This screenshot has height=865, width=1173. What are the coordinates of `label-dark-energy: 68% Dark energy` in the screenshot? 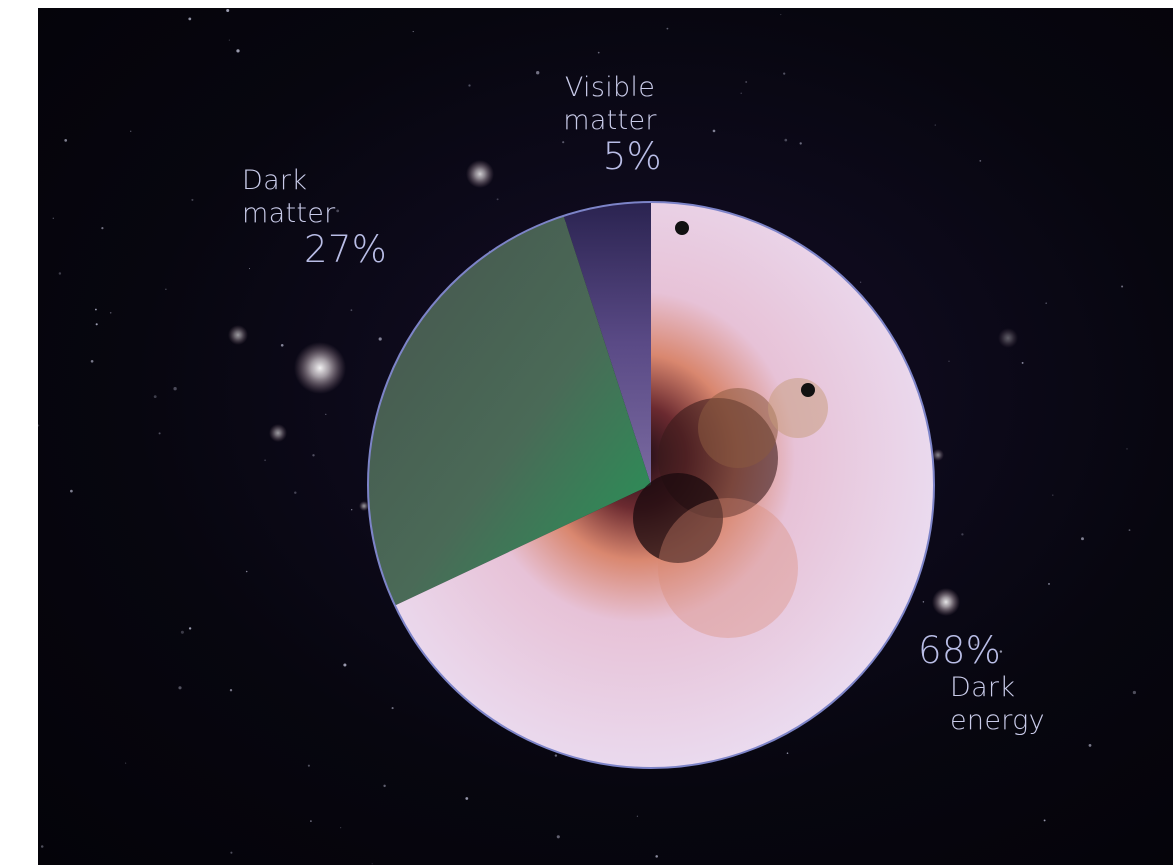 It's located at (998, 684).